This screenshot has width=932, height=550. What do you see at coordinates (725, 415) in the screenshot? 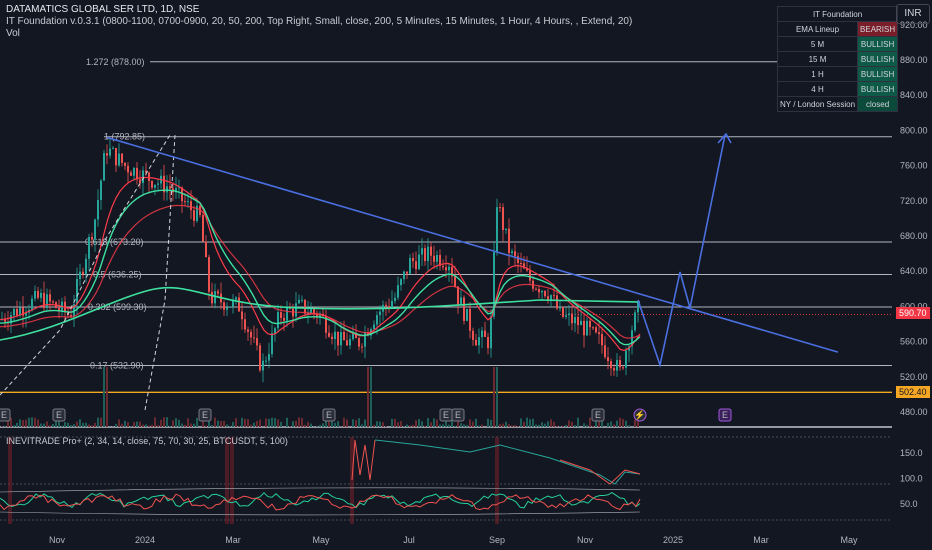
I see `future-earnings-marker-label: E` at bounding box center [725, 415].